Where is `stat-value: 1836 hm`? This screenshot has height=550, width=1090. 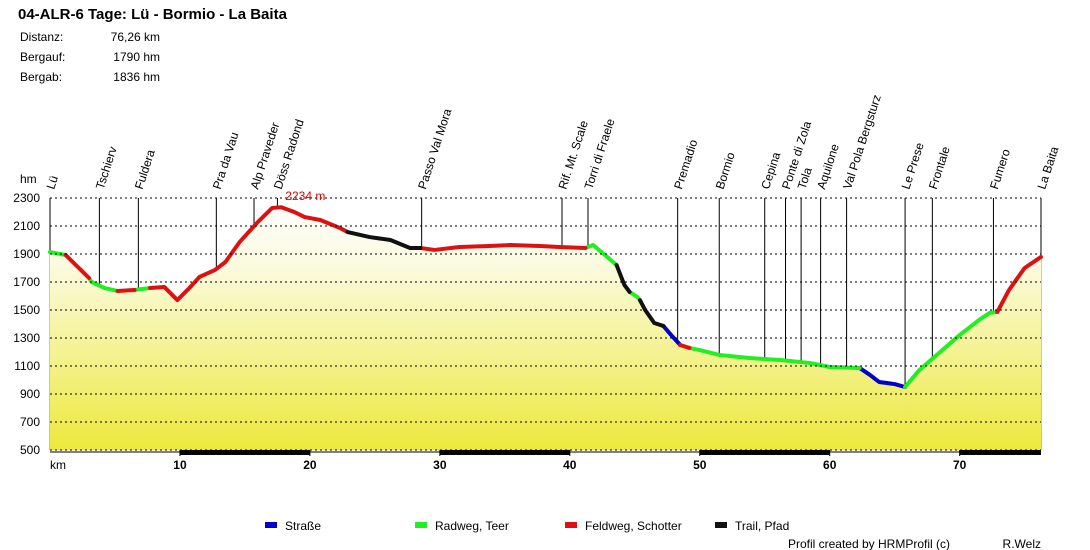 stat-value: 1836 hm is located at coordinates (136, 77).